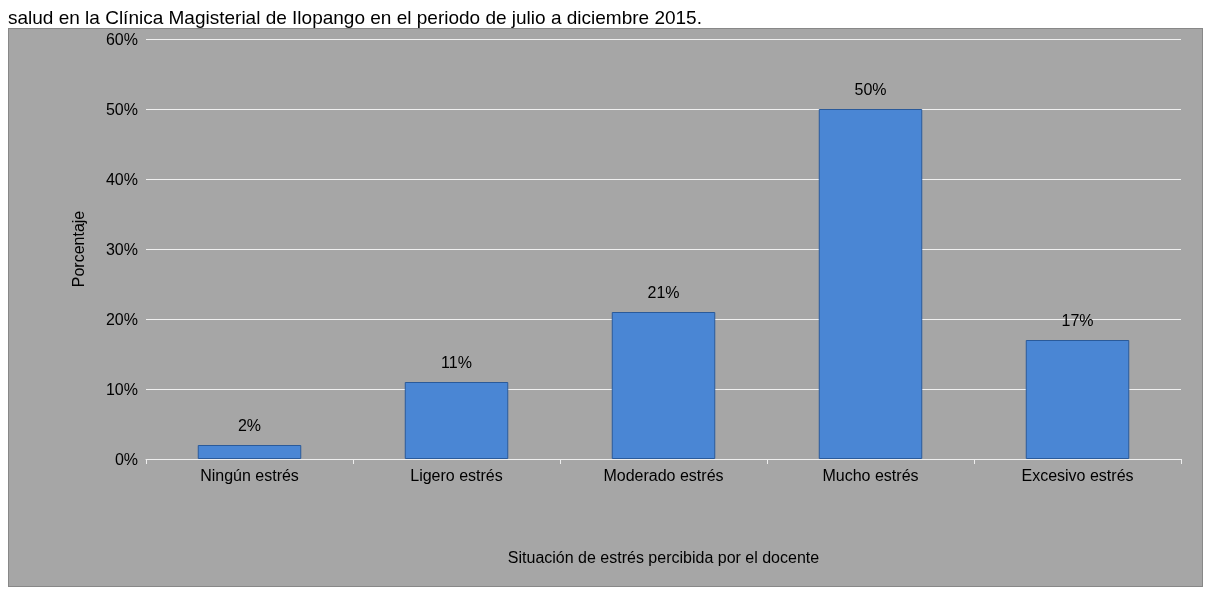  What do you see at coordinates (121, 249) in the screenshot?
I see `y-tick-label: 30%` at bounding box center [121, 249].